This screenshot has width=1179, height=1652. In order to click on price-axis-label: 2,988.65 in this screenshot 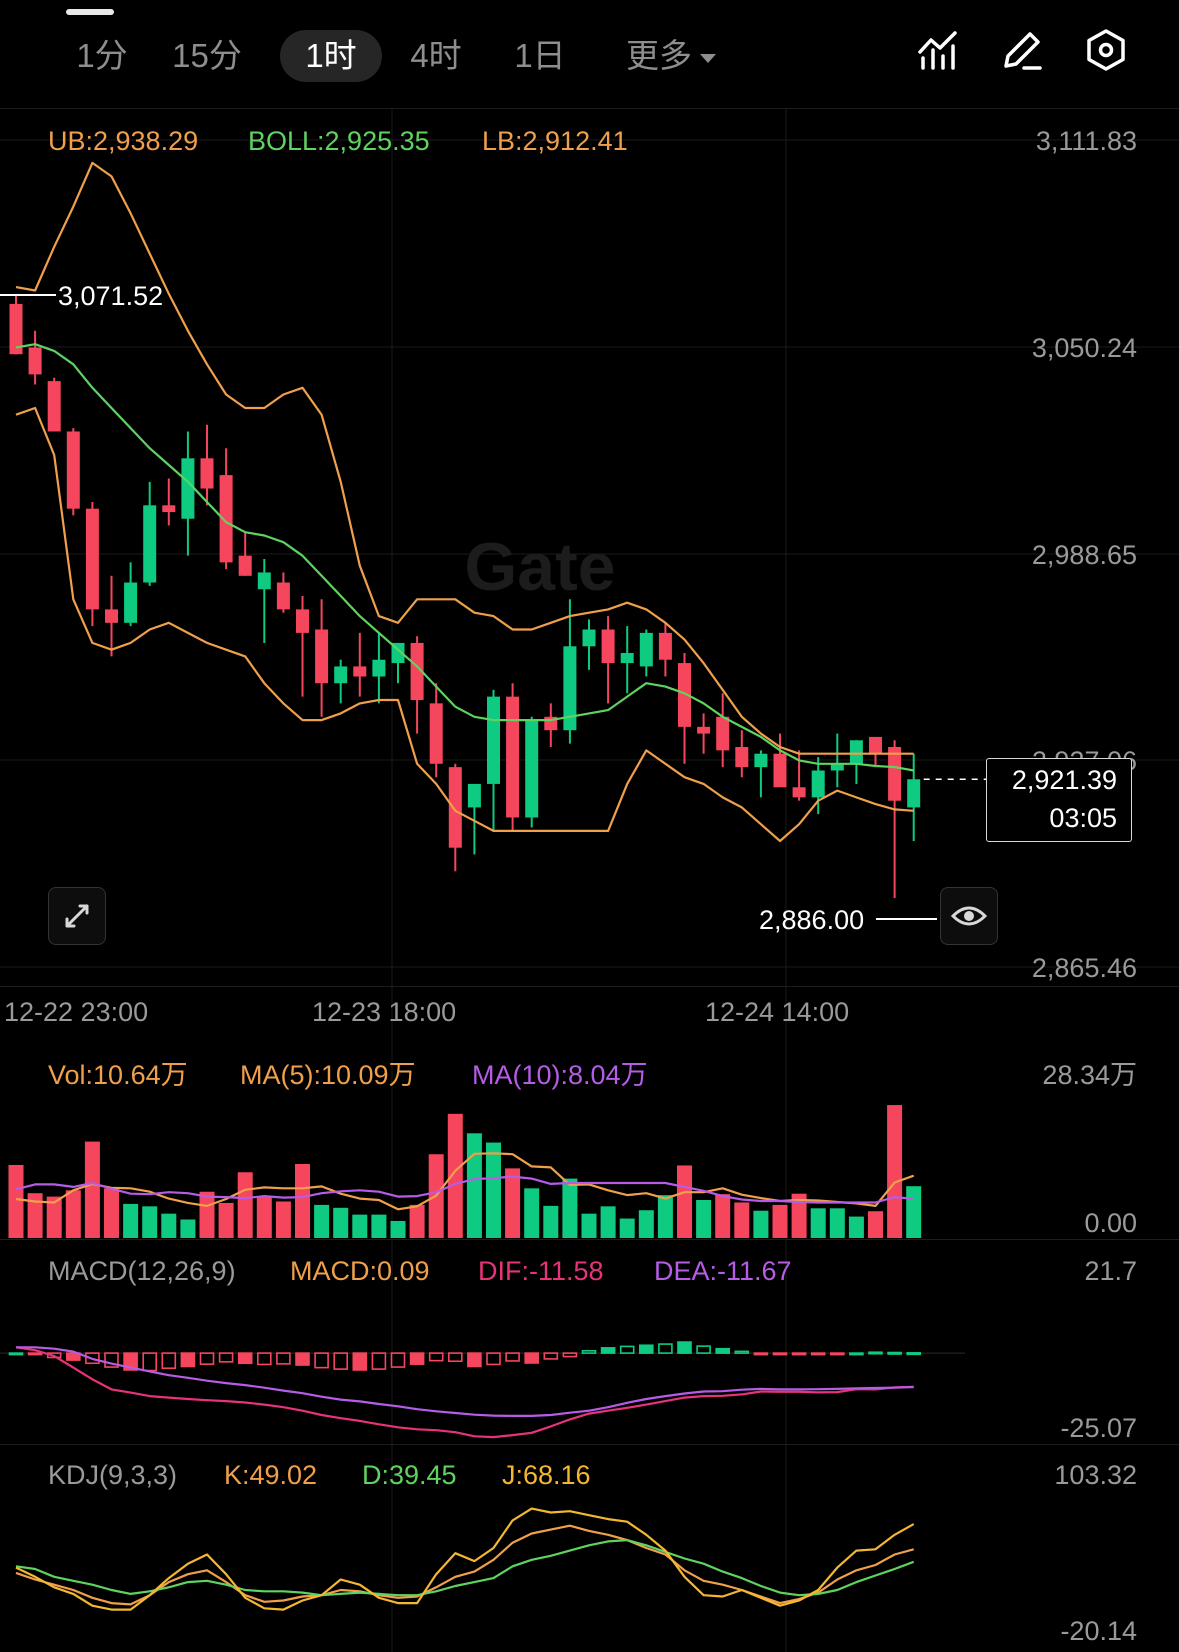, I will do `click(1084, 555)`.